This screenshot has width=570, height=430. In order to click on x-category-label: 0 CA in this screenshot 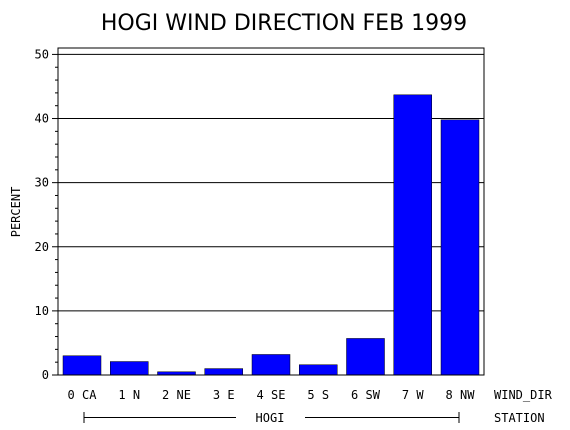, I will do `click(83, 395)`.